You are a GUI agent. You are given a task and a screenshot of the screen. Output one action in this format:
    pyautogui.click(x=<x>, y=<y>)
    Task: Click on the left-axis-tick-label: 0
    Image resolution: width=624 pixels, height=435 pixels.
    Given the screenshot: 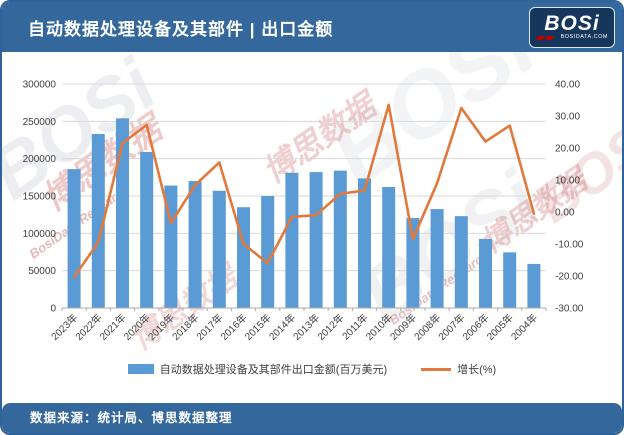 What is the action you would take?
    pyautogui.click(x=53, y=309)
    